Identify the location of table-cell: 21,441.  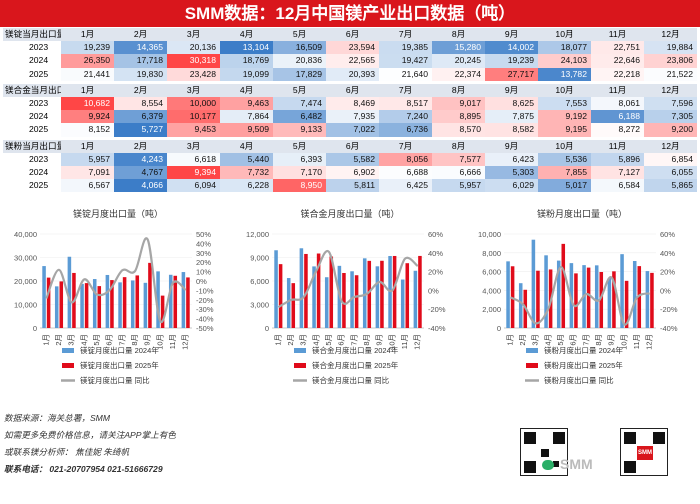
(87, 74).